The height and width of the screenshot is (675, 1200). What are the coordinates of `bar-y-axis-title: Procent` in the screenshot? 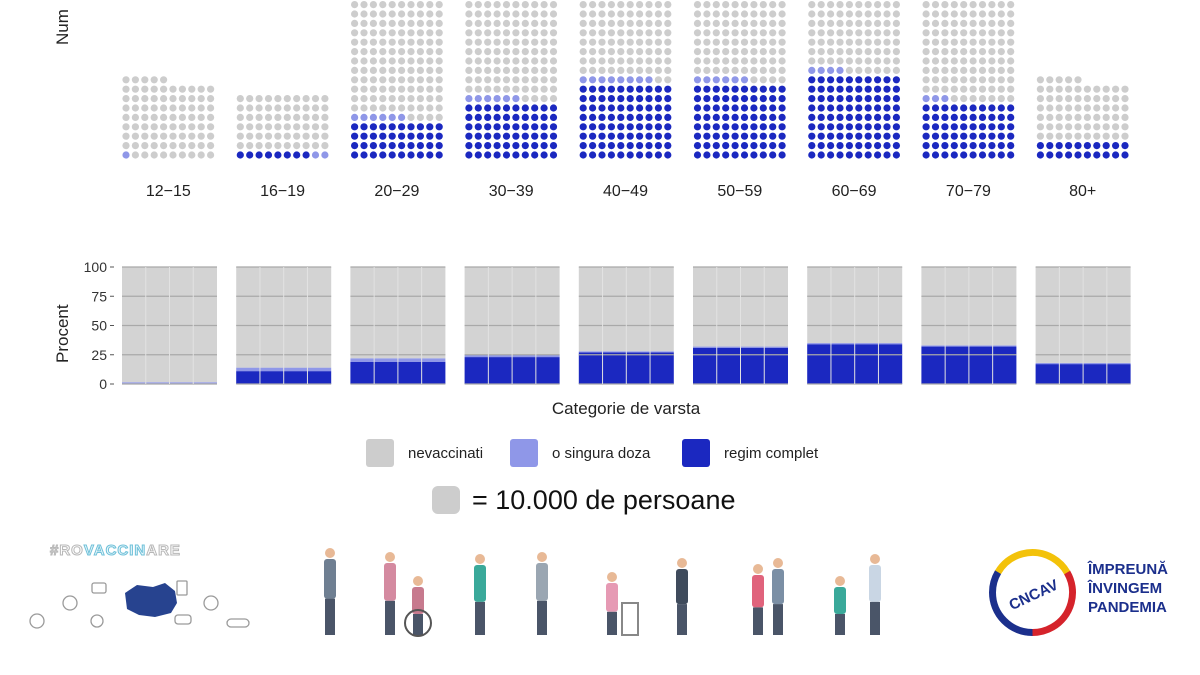 It's located at (62, 333).